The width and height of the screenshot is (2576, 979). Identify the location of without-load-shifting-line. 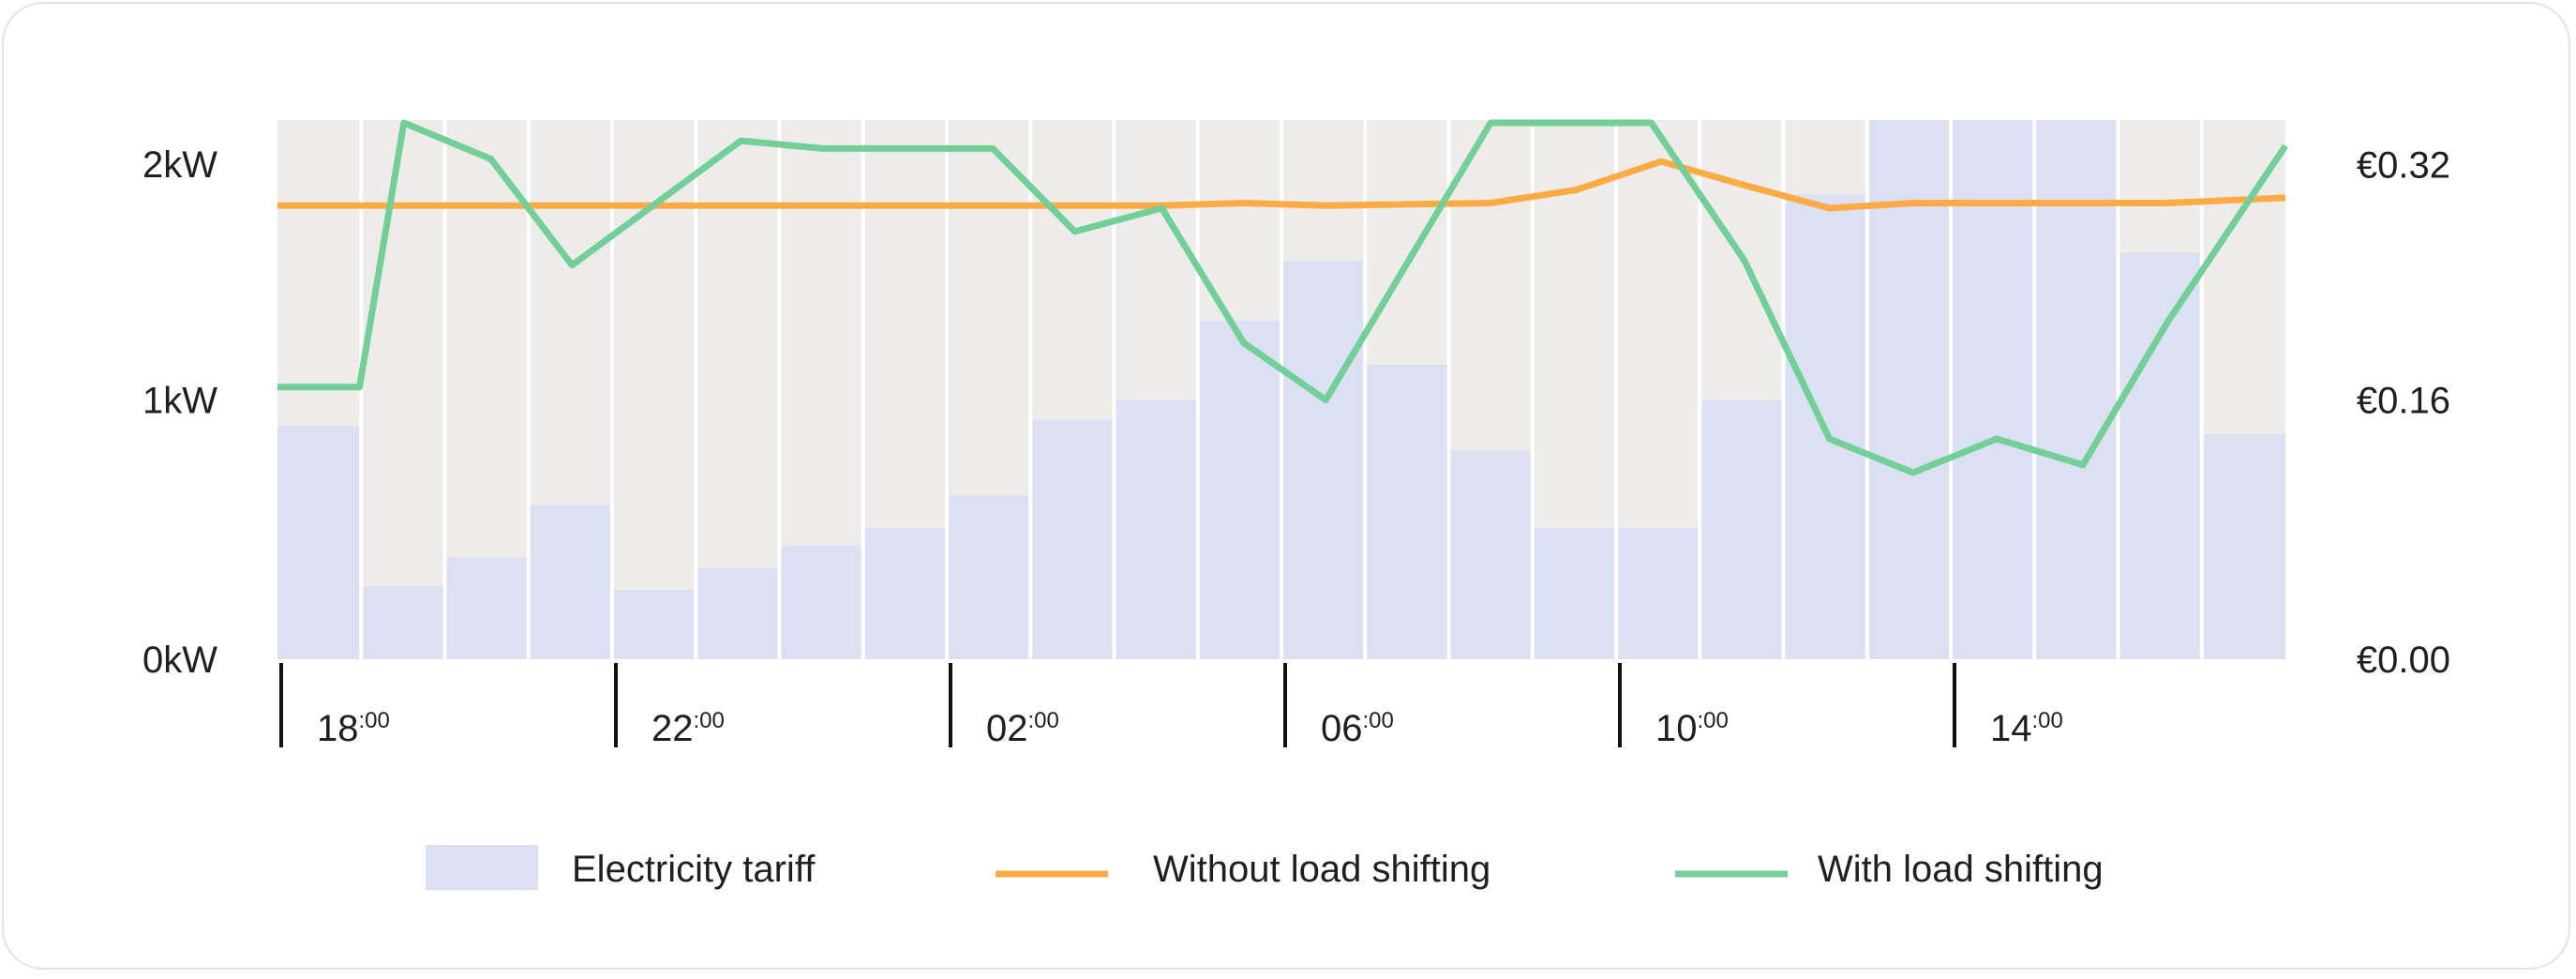
(1281, 185).